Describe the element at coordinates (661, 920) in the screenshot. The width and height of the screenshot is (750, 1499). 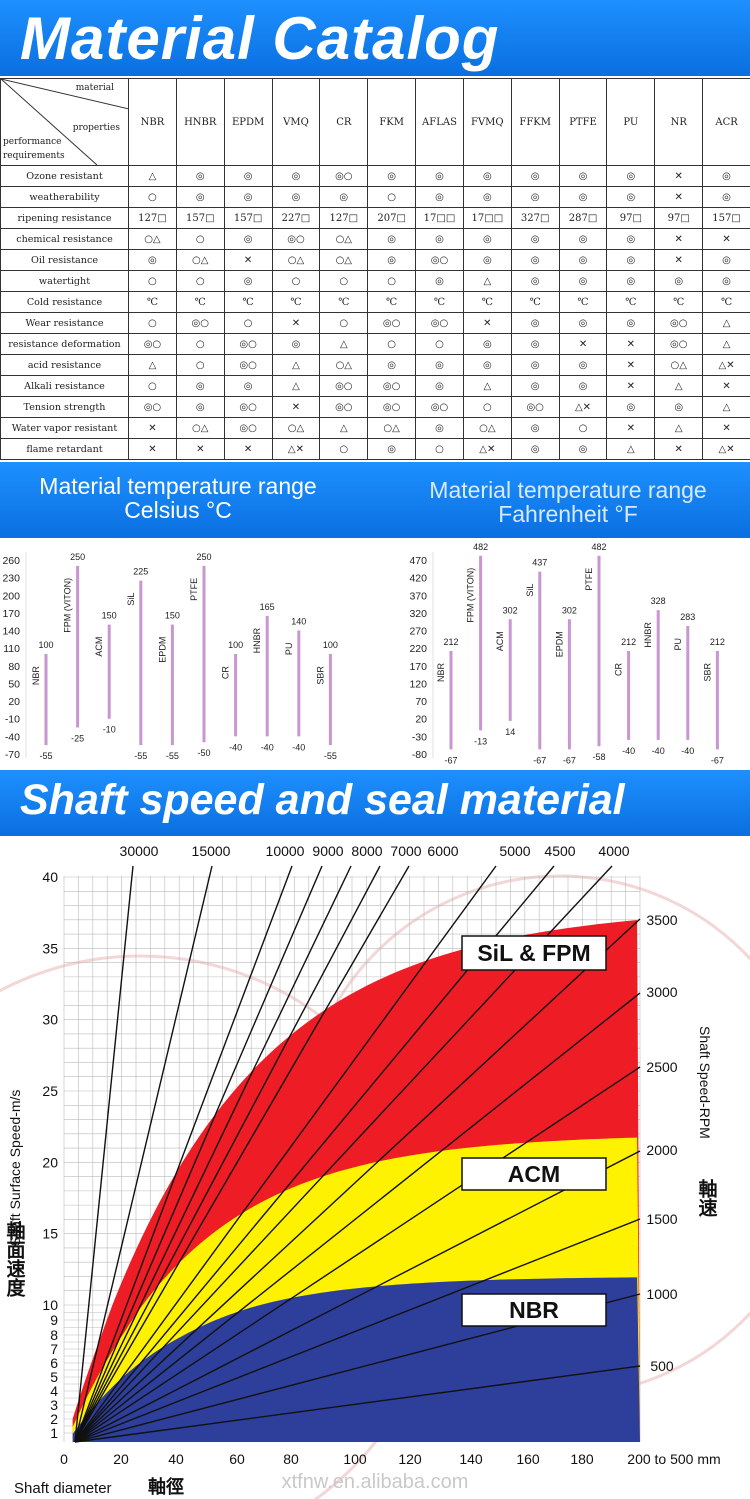
I see `right-rpm-label: 3500` at that location.